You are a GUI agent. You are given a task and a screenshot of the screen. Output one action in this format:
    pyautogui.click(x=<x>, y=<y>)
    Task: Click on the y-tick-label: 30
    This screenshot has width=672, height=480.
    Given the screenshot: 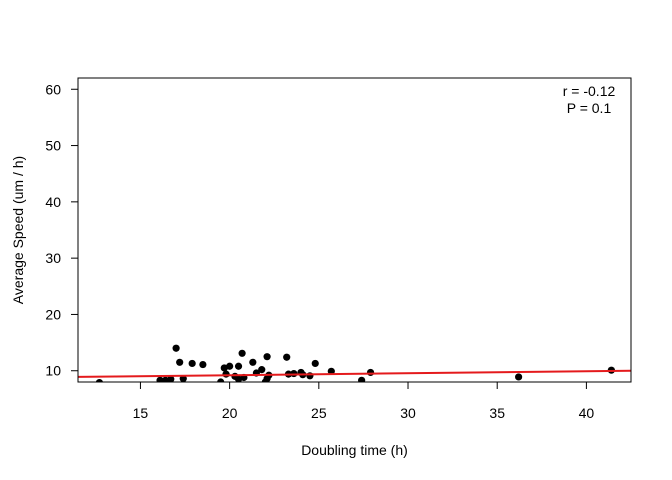 What is the action you would take?
    pyautogui.click(x=53, y=258)
    